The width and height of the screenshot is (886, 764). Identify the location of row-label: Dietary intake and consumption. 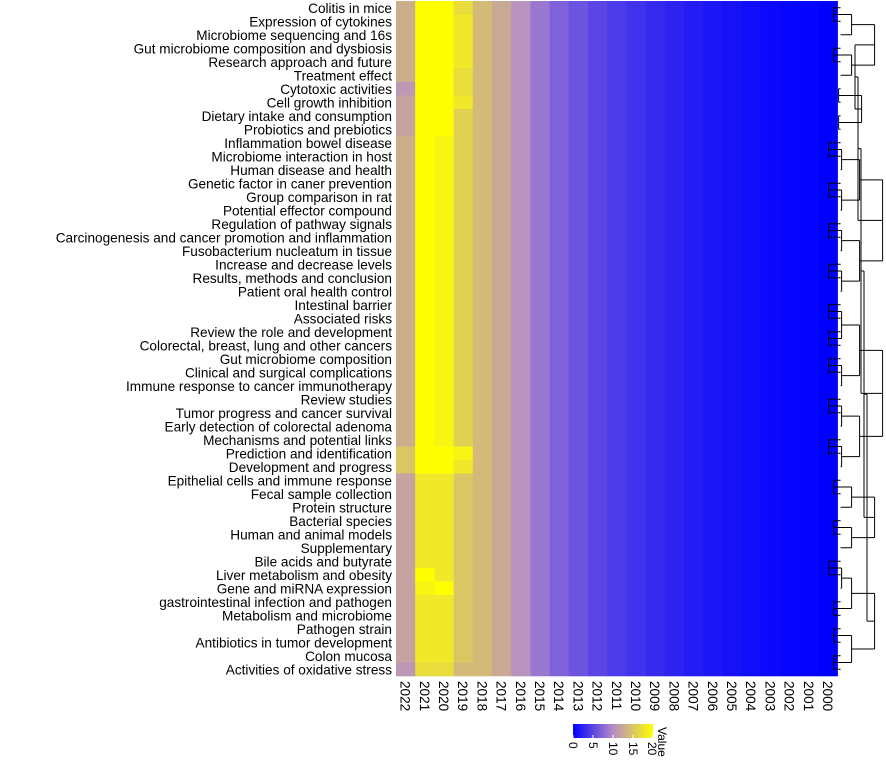
(297, 116).